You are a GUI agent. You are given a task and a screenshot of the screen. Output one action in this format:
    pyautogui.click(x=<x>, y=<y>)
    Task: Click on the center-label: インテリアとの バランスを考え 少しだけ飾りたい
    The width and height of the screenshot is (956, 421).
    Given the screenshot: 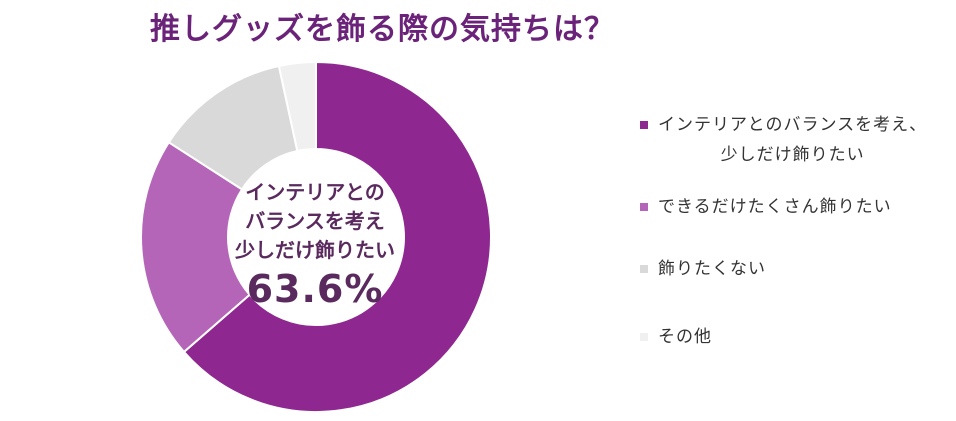 What is the action you would take?
    pyautogui.click(x=315, y=221)
    